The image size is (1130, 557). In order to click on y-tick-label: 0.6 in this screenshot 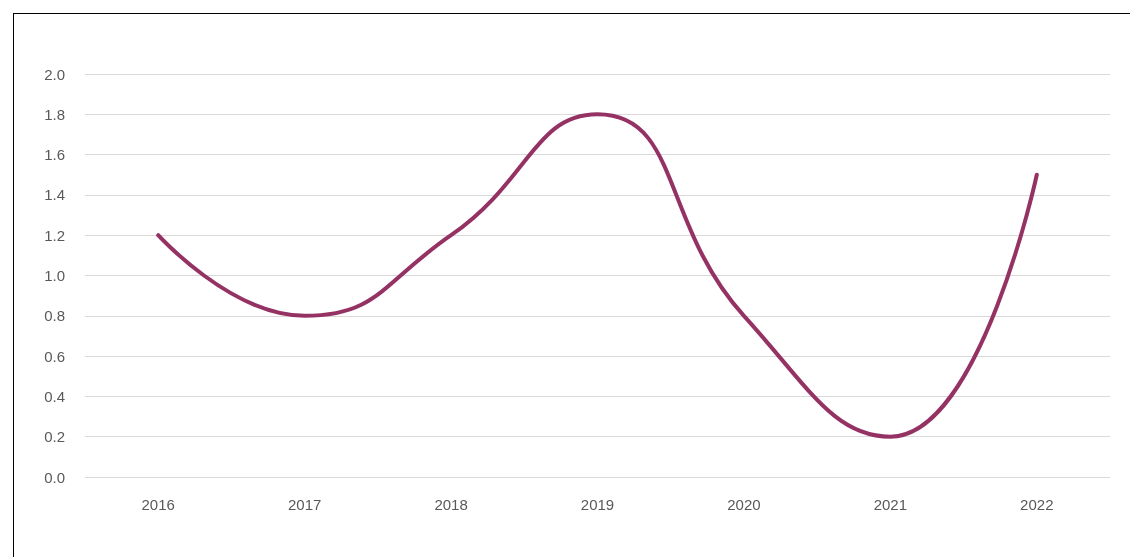, I will do `click(54, 356)`.